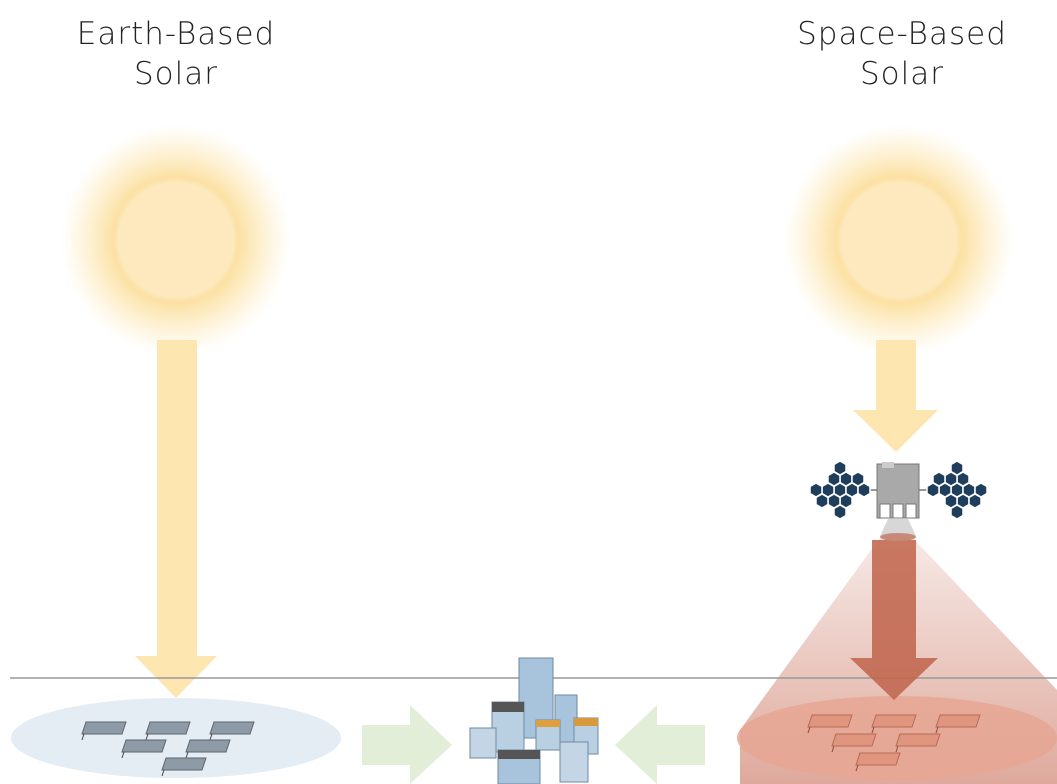  What do you see at coordinates (176, 34) in the screenshot?
I see `label-line: Earth-Based` at bounding box center [176, 34].